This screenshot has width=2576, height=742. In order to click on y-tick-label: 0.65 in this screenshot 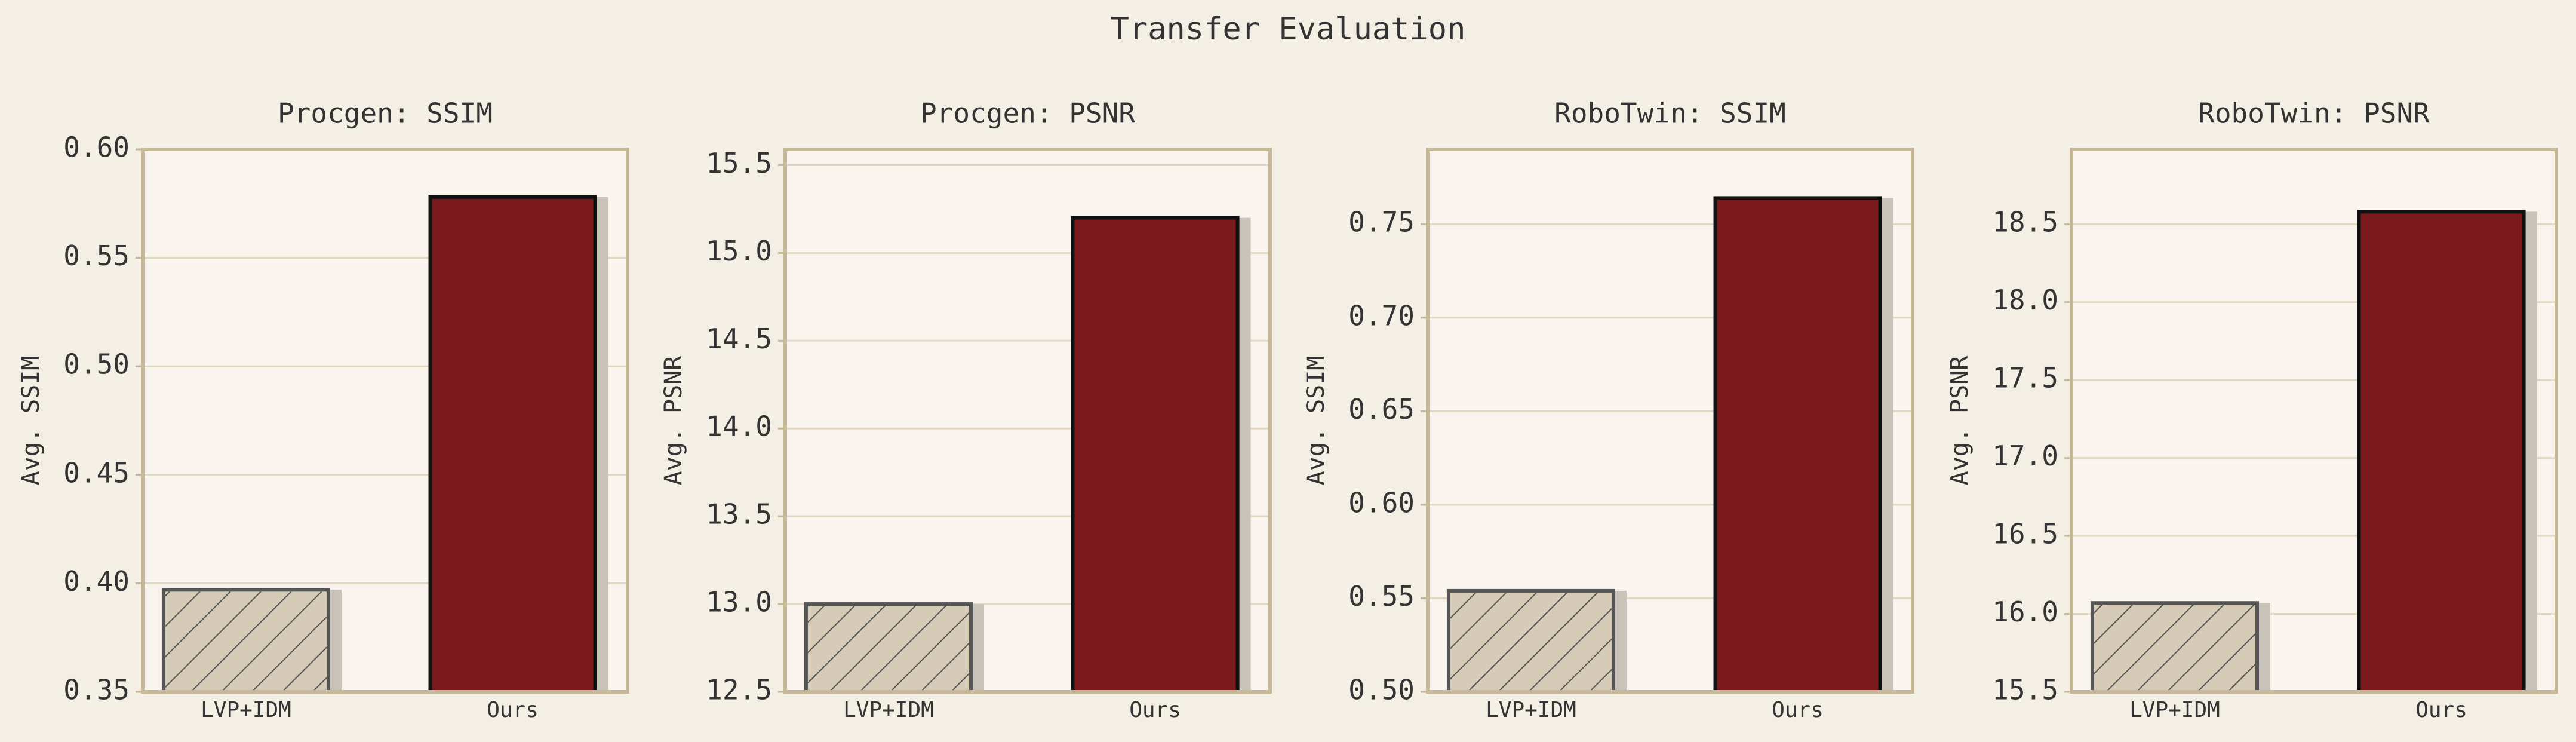, I will do `click(1381, 409)`.